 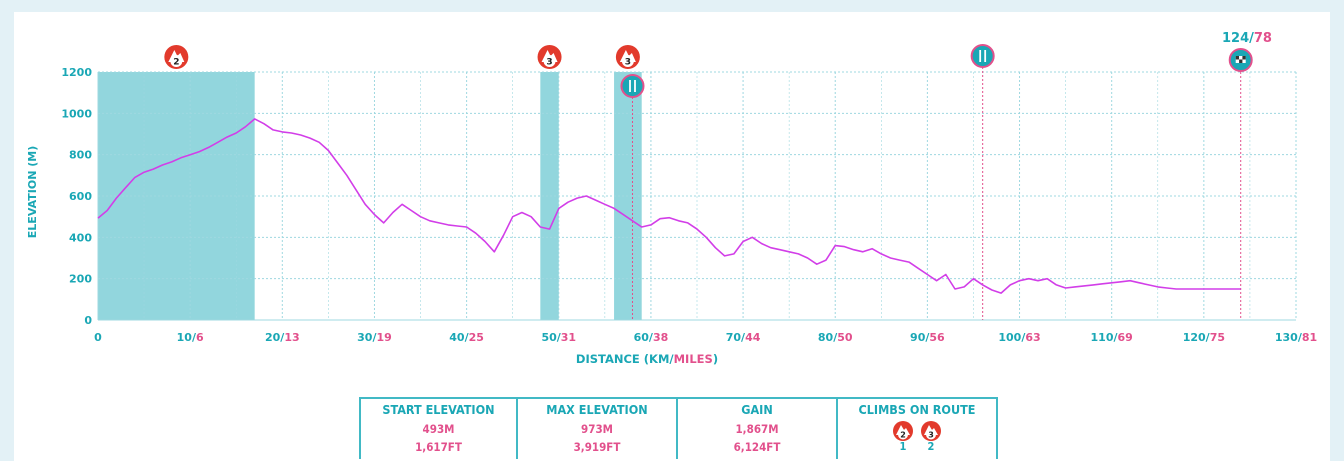 What do you see at coordinates (438, 447) in the screenshot?
I see `stat-value-ft: 1,617FT` at bounding box center [438, 447].